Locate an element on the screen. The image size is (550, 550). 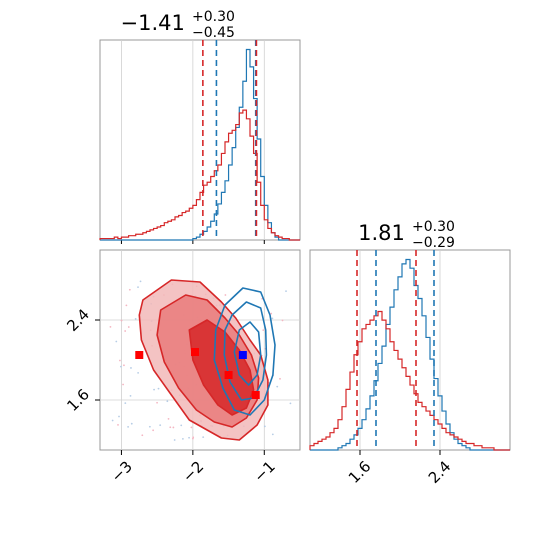
x-tick-label: −3 is located at coordinates (122, 471).